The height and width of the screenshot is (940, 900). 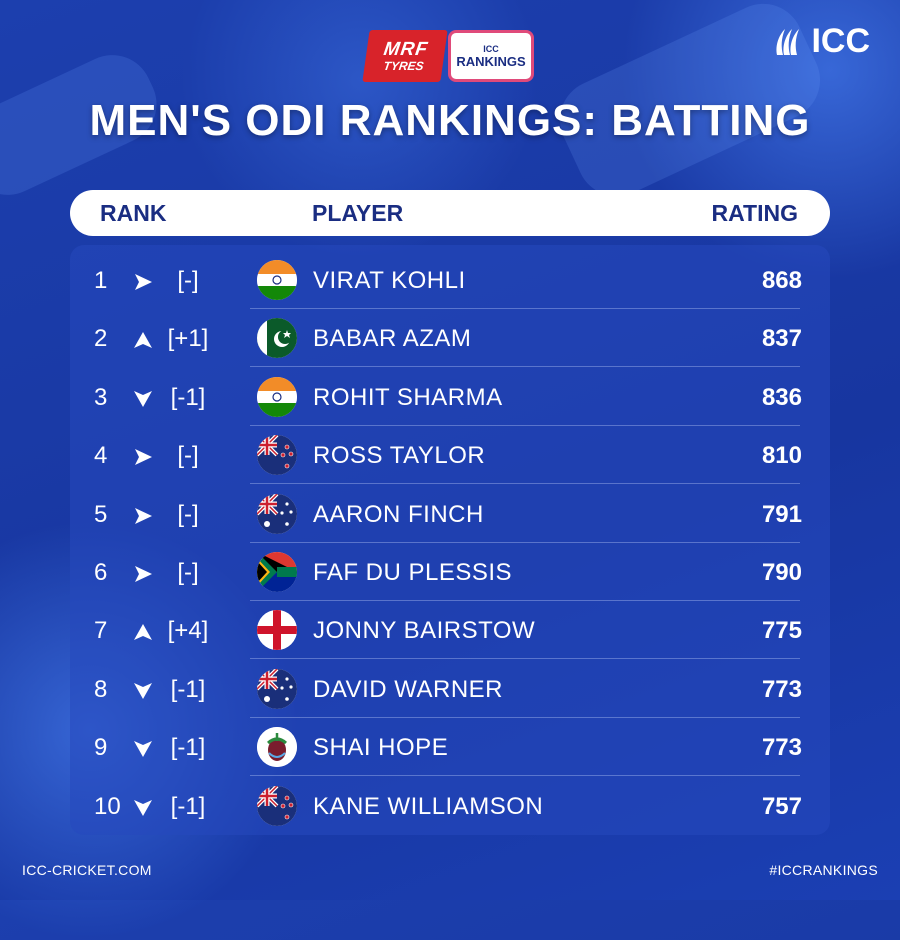 What do you see at coordinates (101, 572) in the screenshot?
I see `rank-number: 6` at bounding box center [101, 572].